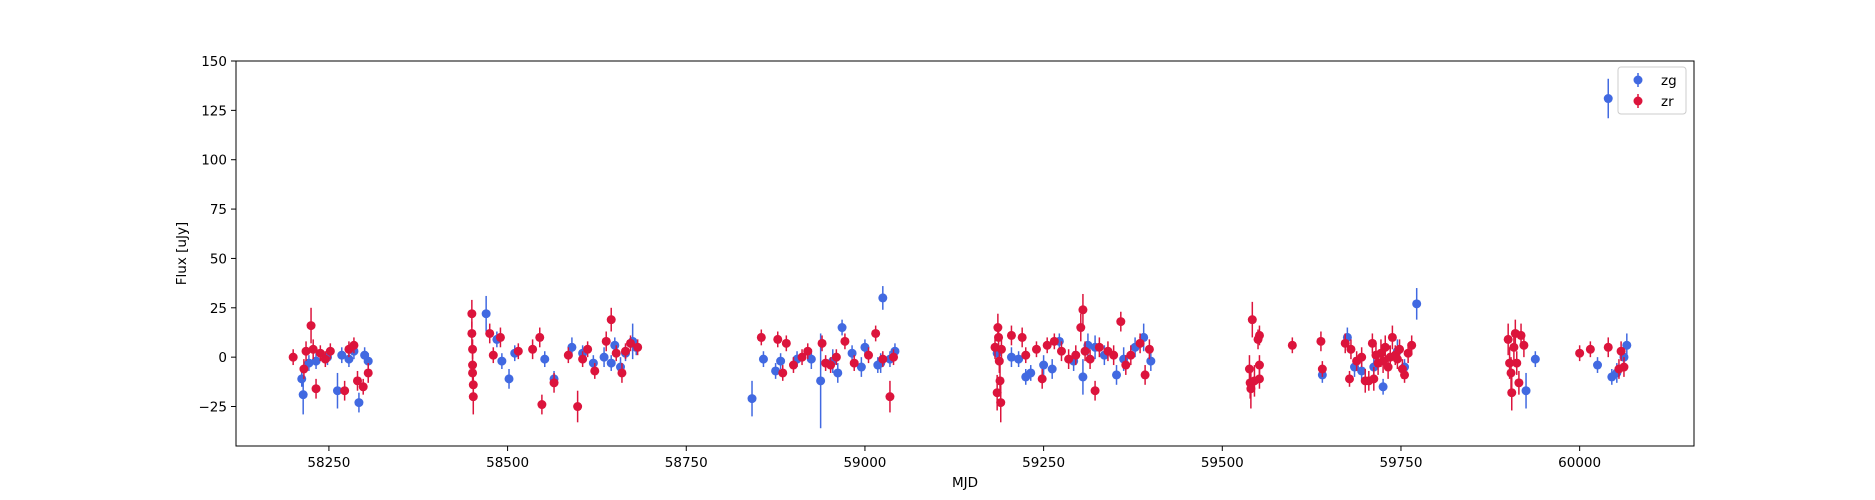 The height and width of the screenshot is (500, 1875). What do you see at coordinates (1655, 81) in the screenshot?
I see `legend-item-zg: zg` at bounding box center [1655, 81].